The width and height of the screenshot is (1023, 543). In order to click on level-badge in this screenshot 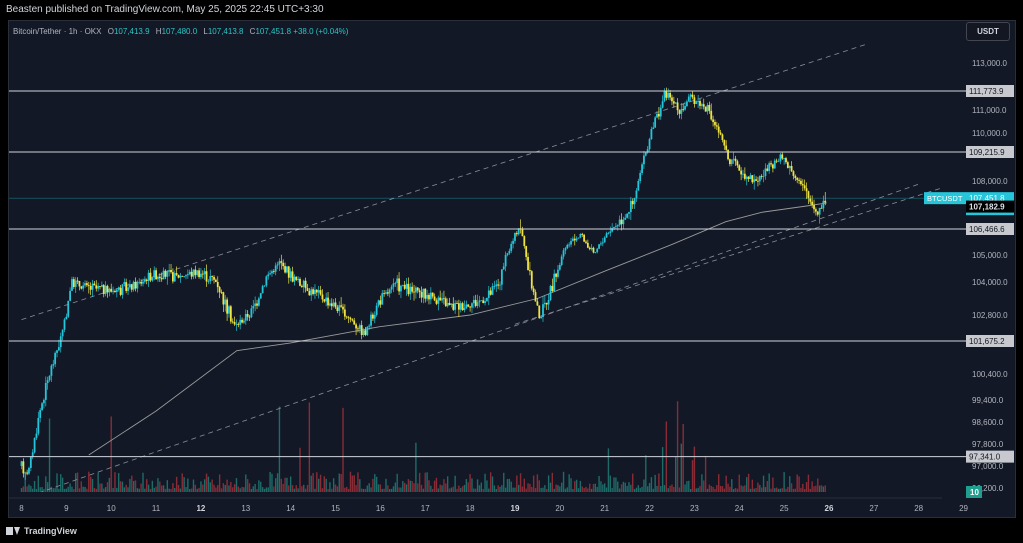, I will do `click(990, 456)`.